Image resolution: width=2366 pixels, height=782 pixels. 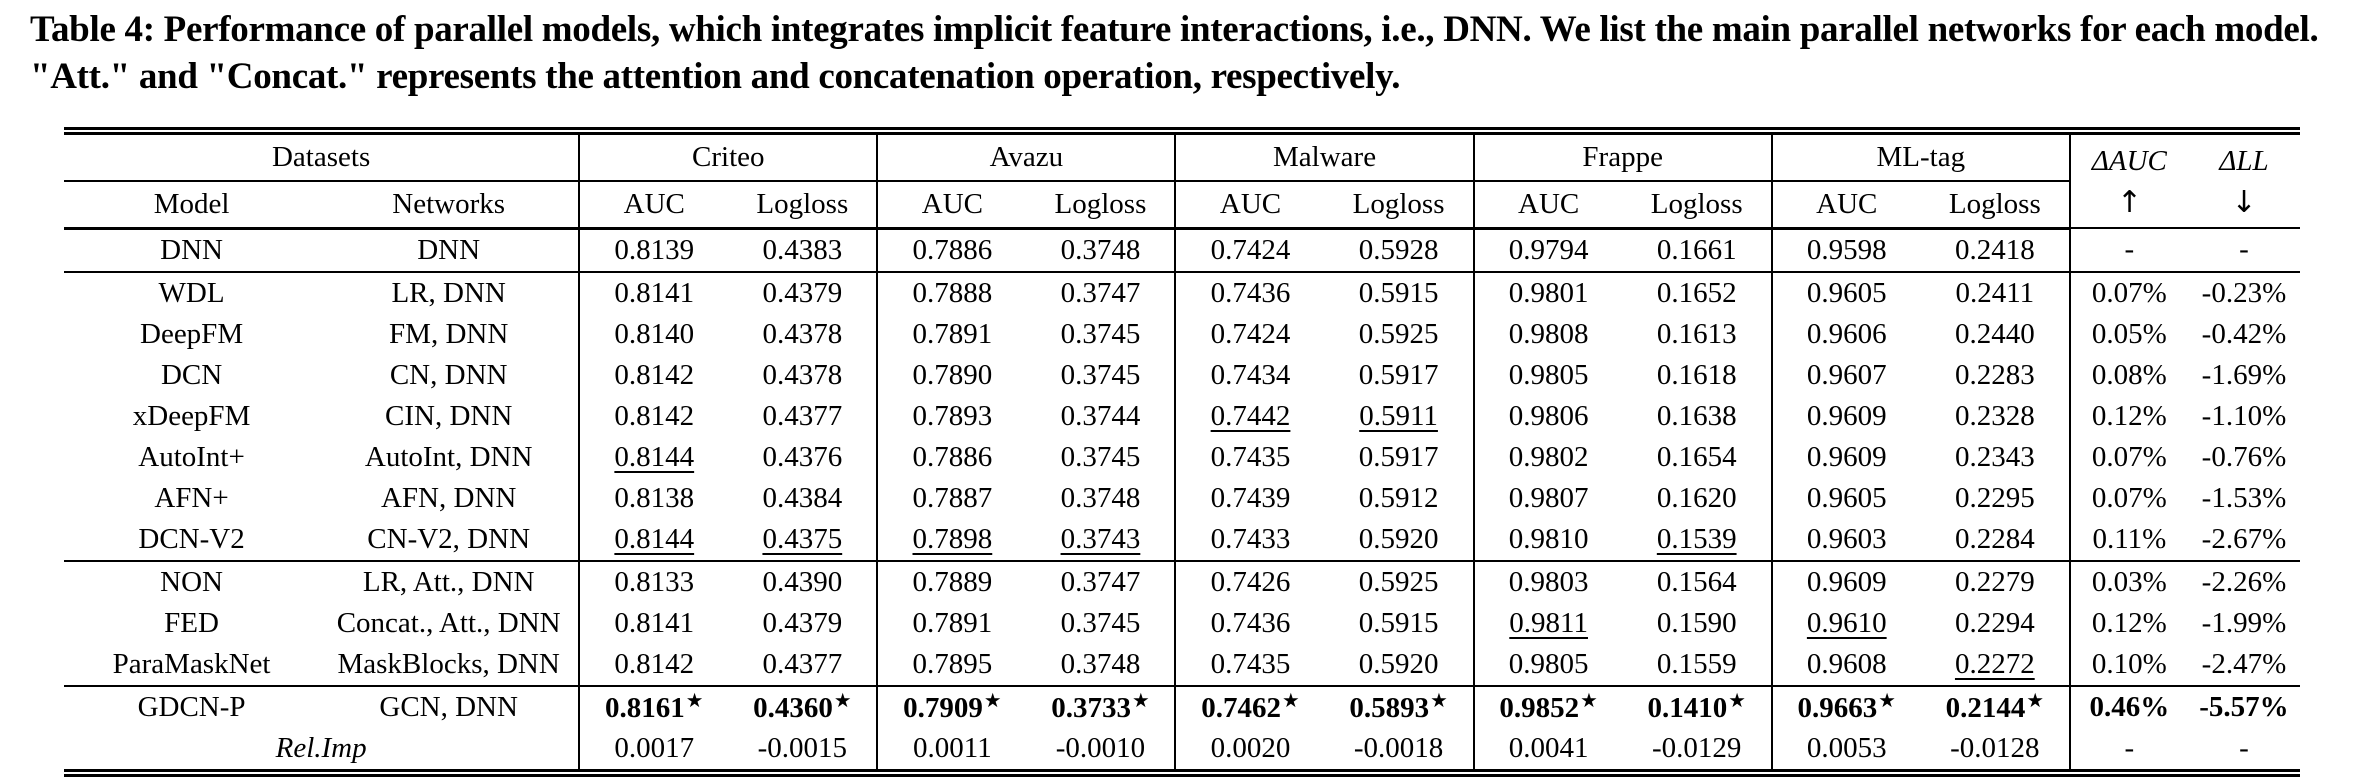 What do you see at coordinates (1398, 622) in the screenshot?
I see `value-text: 0.5915` at bounding box center [1398, 622].